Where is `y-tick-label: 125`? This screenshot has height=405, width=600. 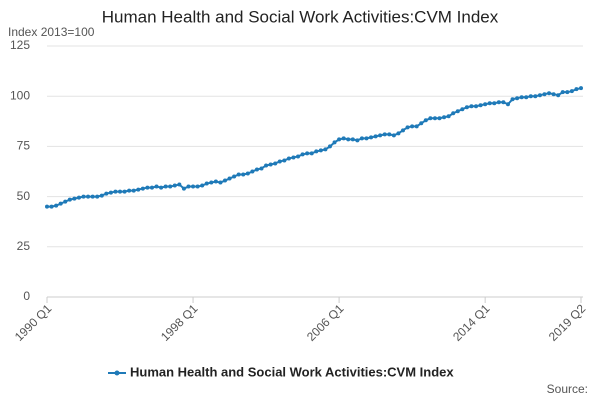
y-tick-label: 125 is located at coordinates (20, 45).